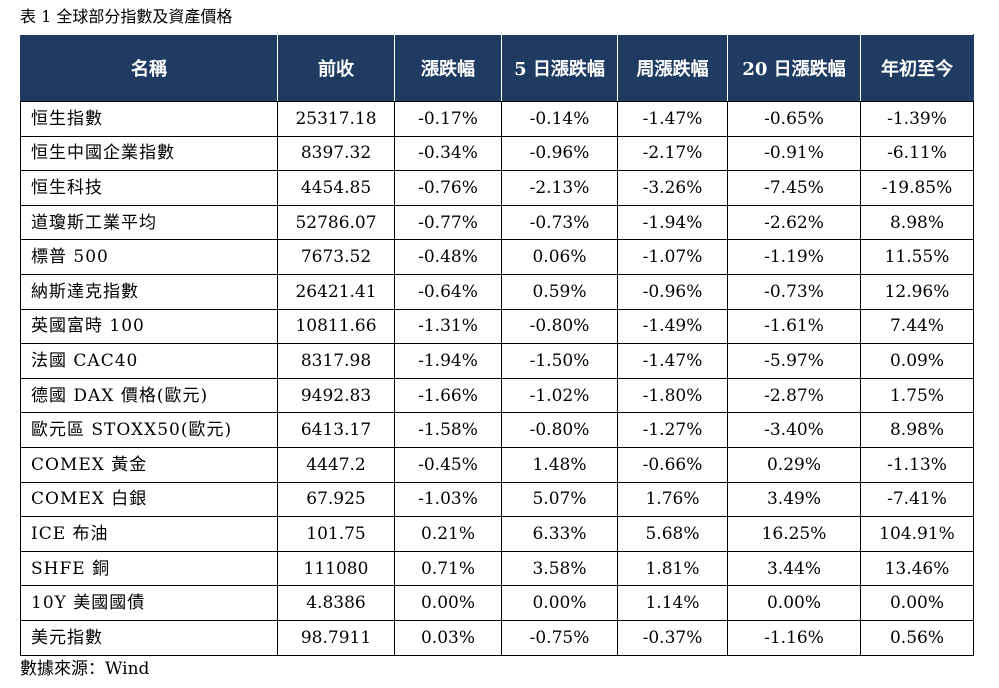 This screenshot has height=688, width=999. I want to click on ytd-cell: 1.75%, so click(917, 395).